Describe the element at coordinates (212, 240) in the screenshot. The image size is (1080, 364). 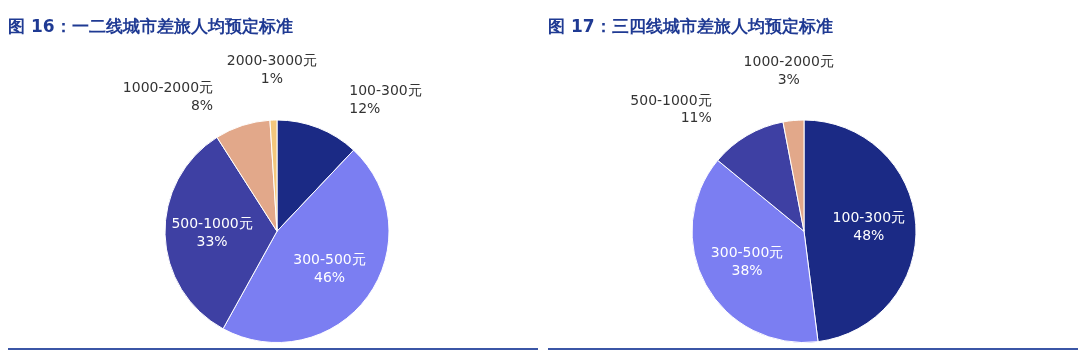
I see `data-label: 33%` at that location.